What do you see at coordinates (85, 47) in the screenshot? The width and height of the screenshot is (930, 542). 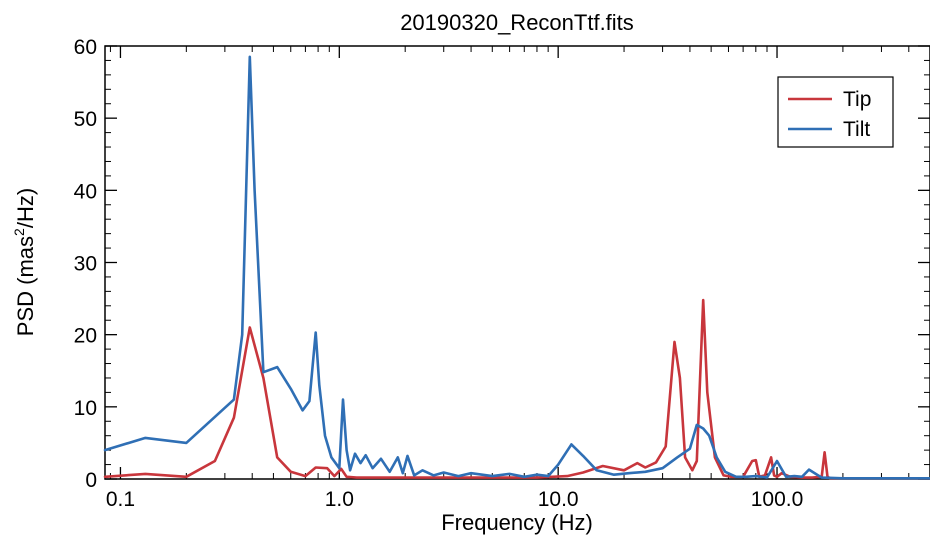 I see `y-tick-label: 60` at bounding box center [85, 47].